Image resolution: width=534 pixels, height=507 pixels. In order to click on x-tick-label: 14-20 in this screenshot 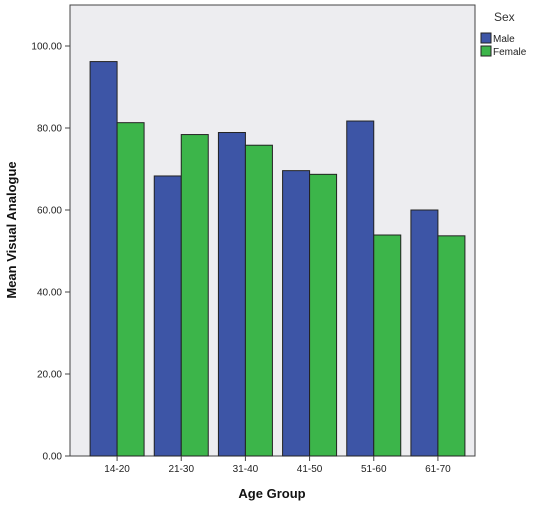, I will do `click(117, 469)`.